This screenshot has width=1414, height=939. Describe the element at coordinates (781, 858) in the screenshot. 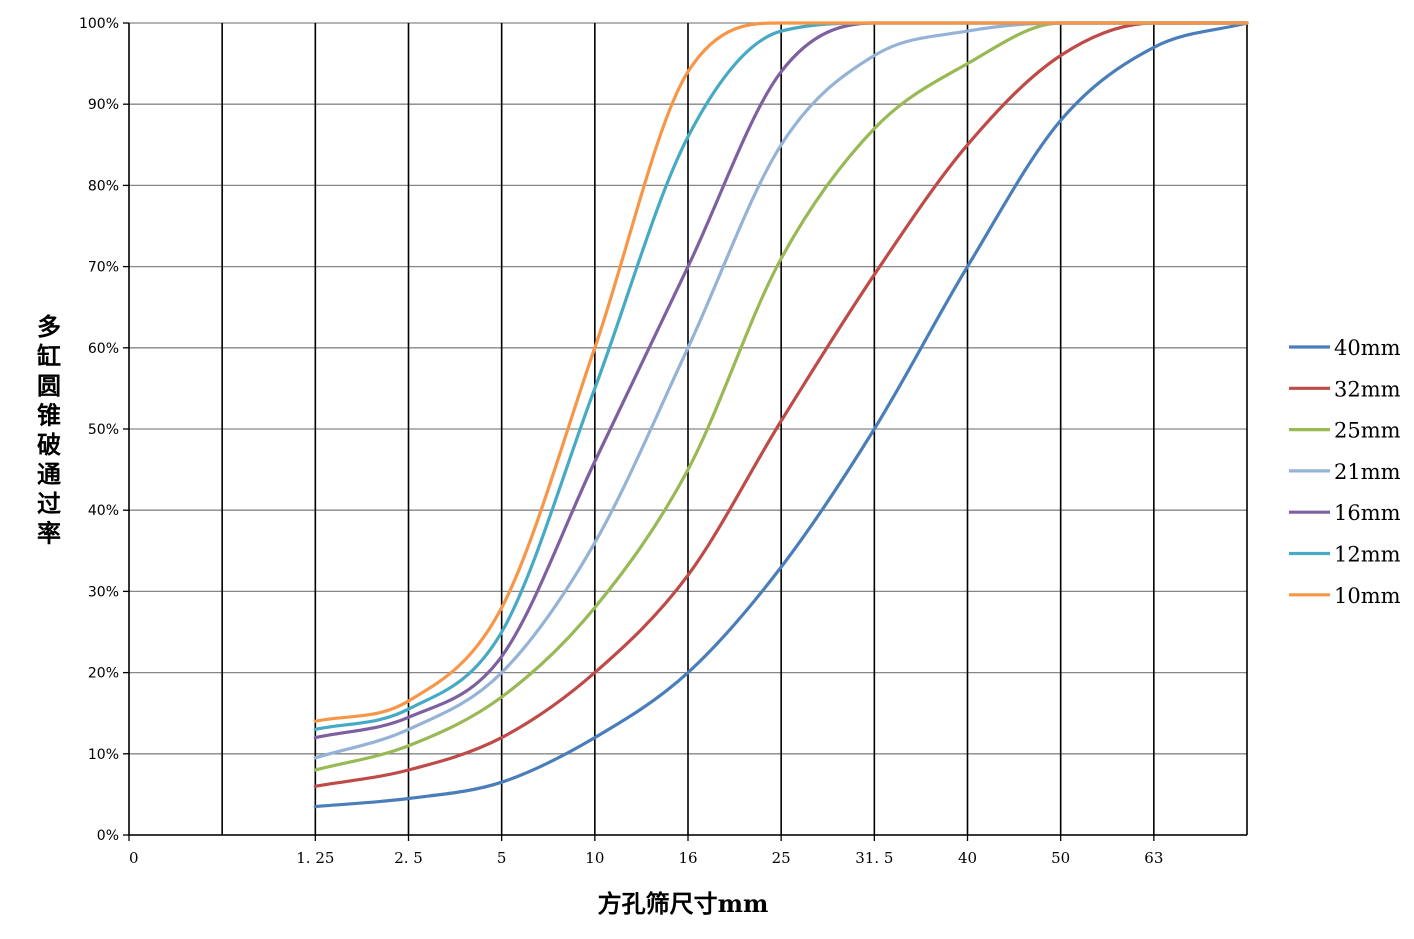

I see `x-tick-label: 25` at that location.